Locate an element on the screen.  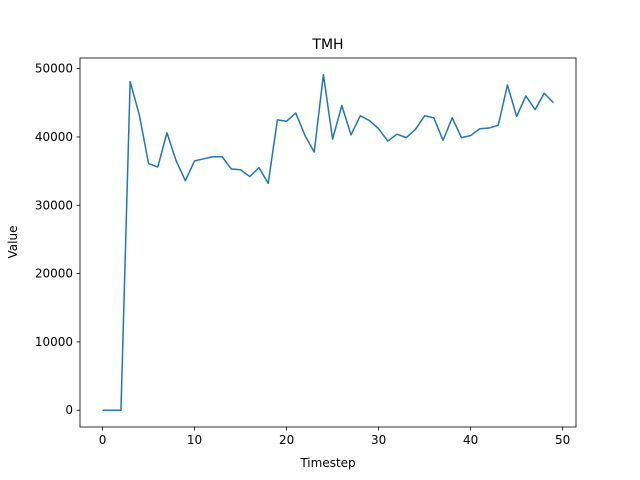
y-axis-label: Value is located at coordinates (13, 242).